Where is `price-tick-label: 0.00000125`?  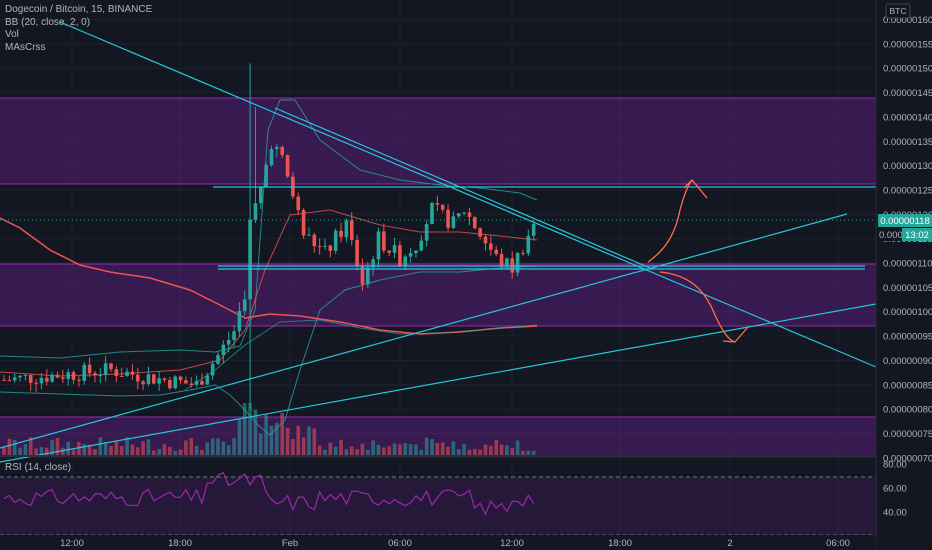 price-tick-label: 0.00000125 is located at coordinates (907, 190).